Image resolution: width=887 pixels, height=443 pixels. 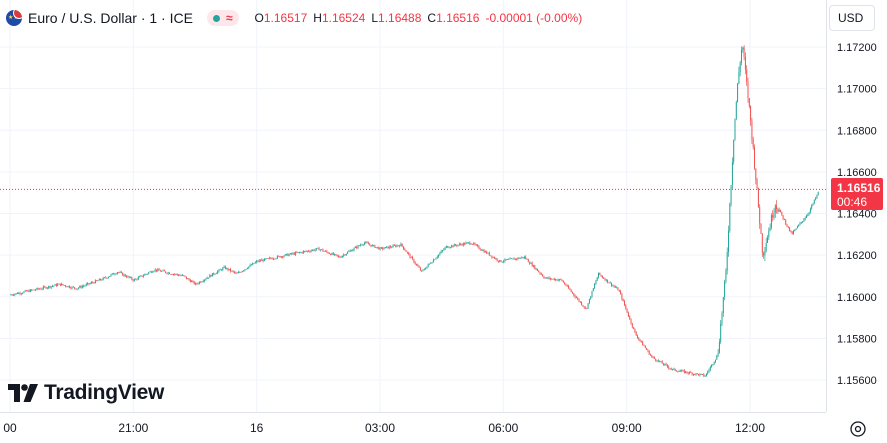 I want to click on currency-selector: USD, so click(x=852, y=18).